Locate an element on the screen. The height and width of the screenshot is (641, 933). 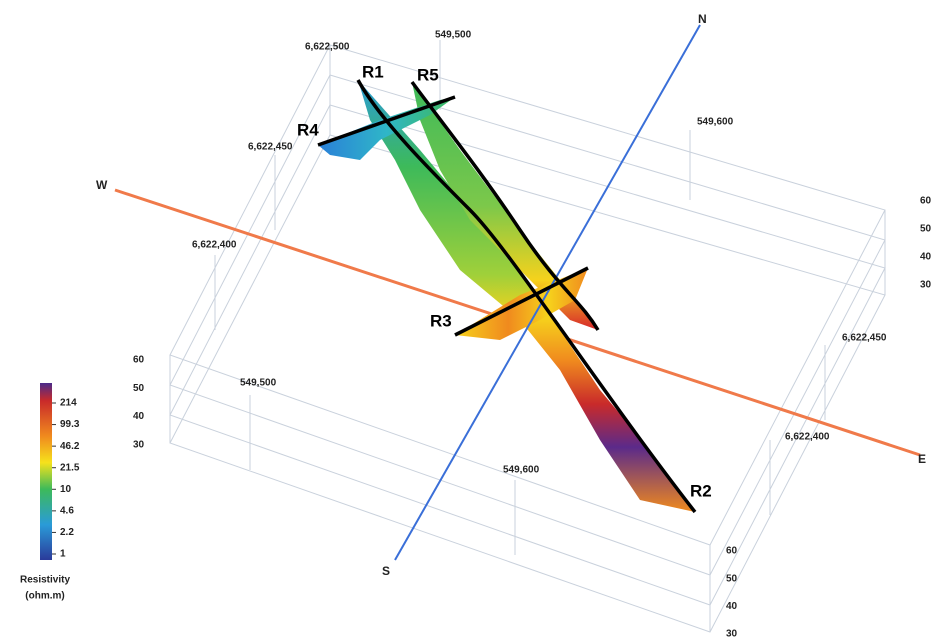
direction-label: N is located at coordinates (702, 19).